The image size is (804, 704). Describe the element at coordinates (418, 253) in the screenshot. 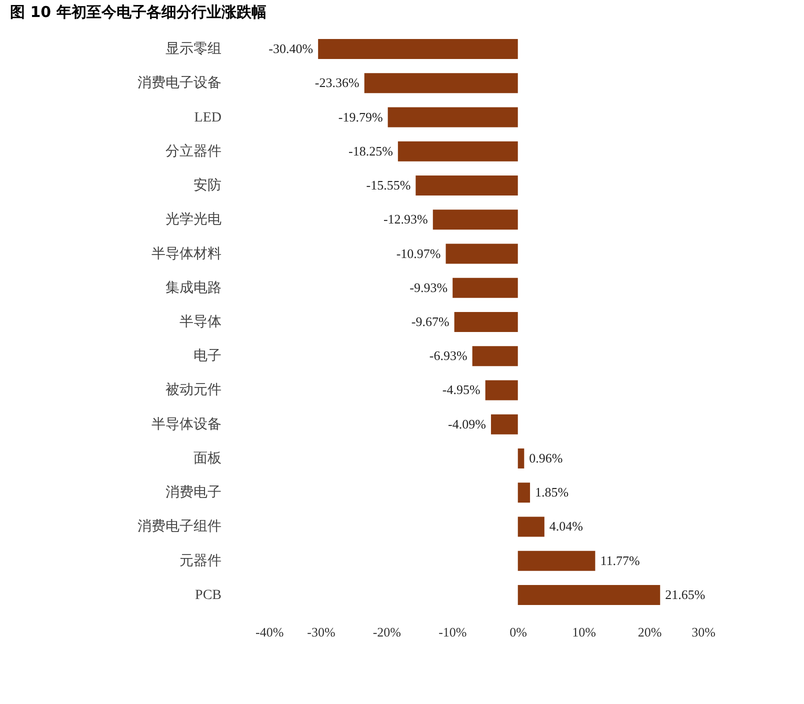

I see `data-label: -10.97%` at that location.